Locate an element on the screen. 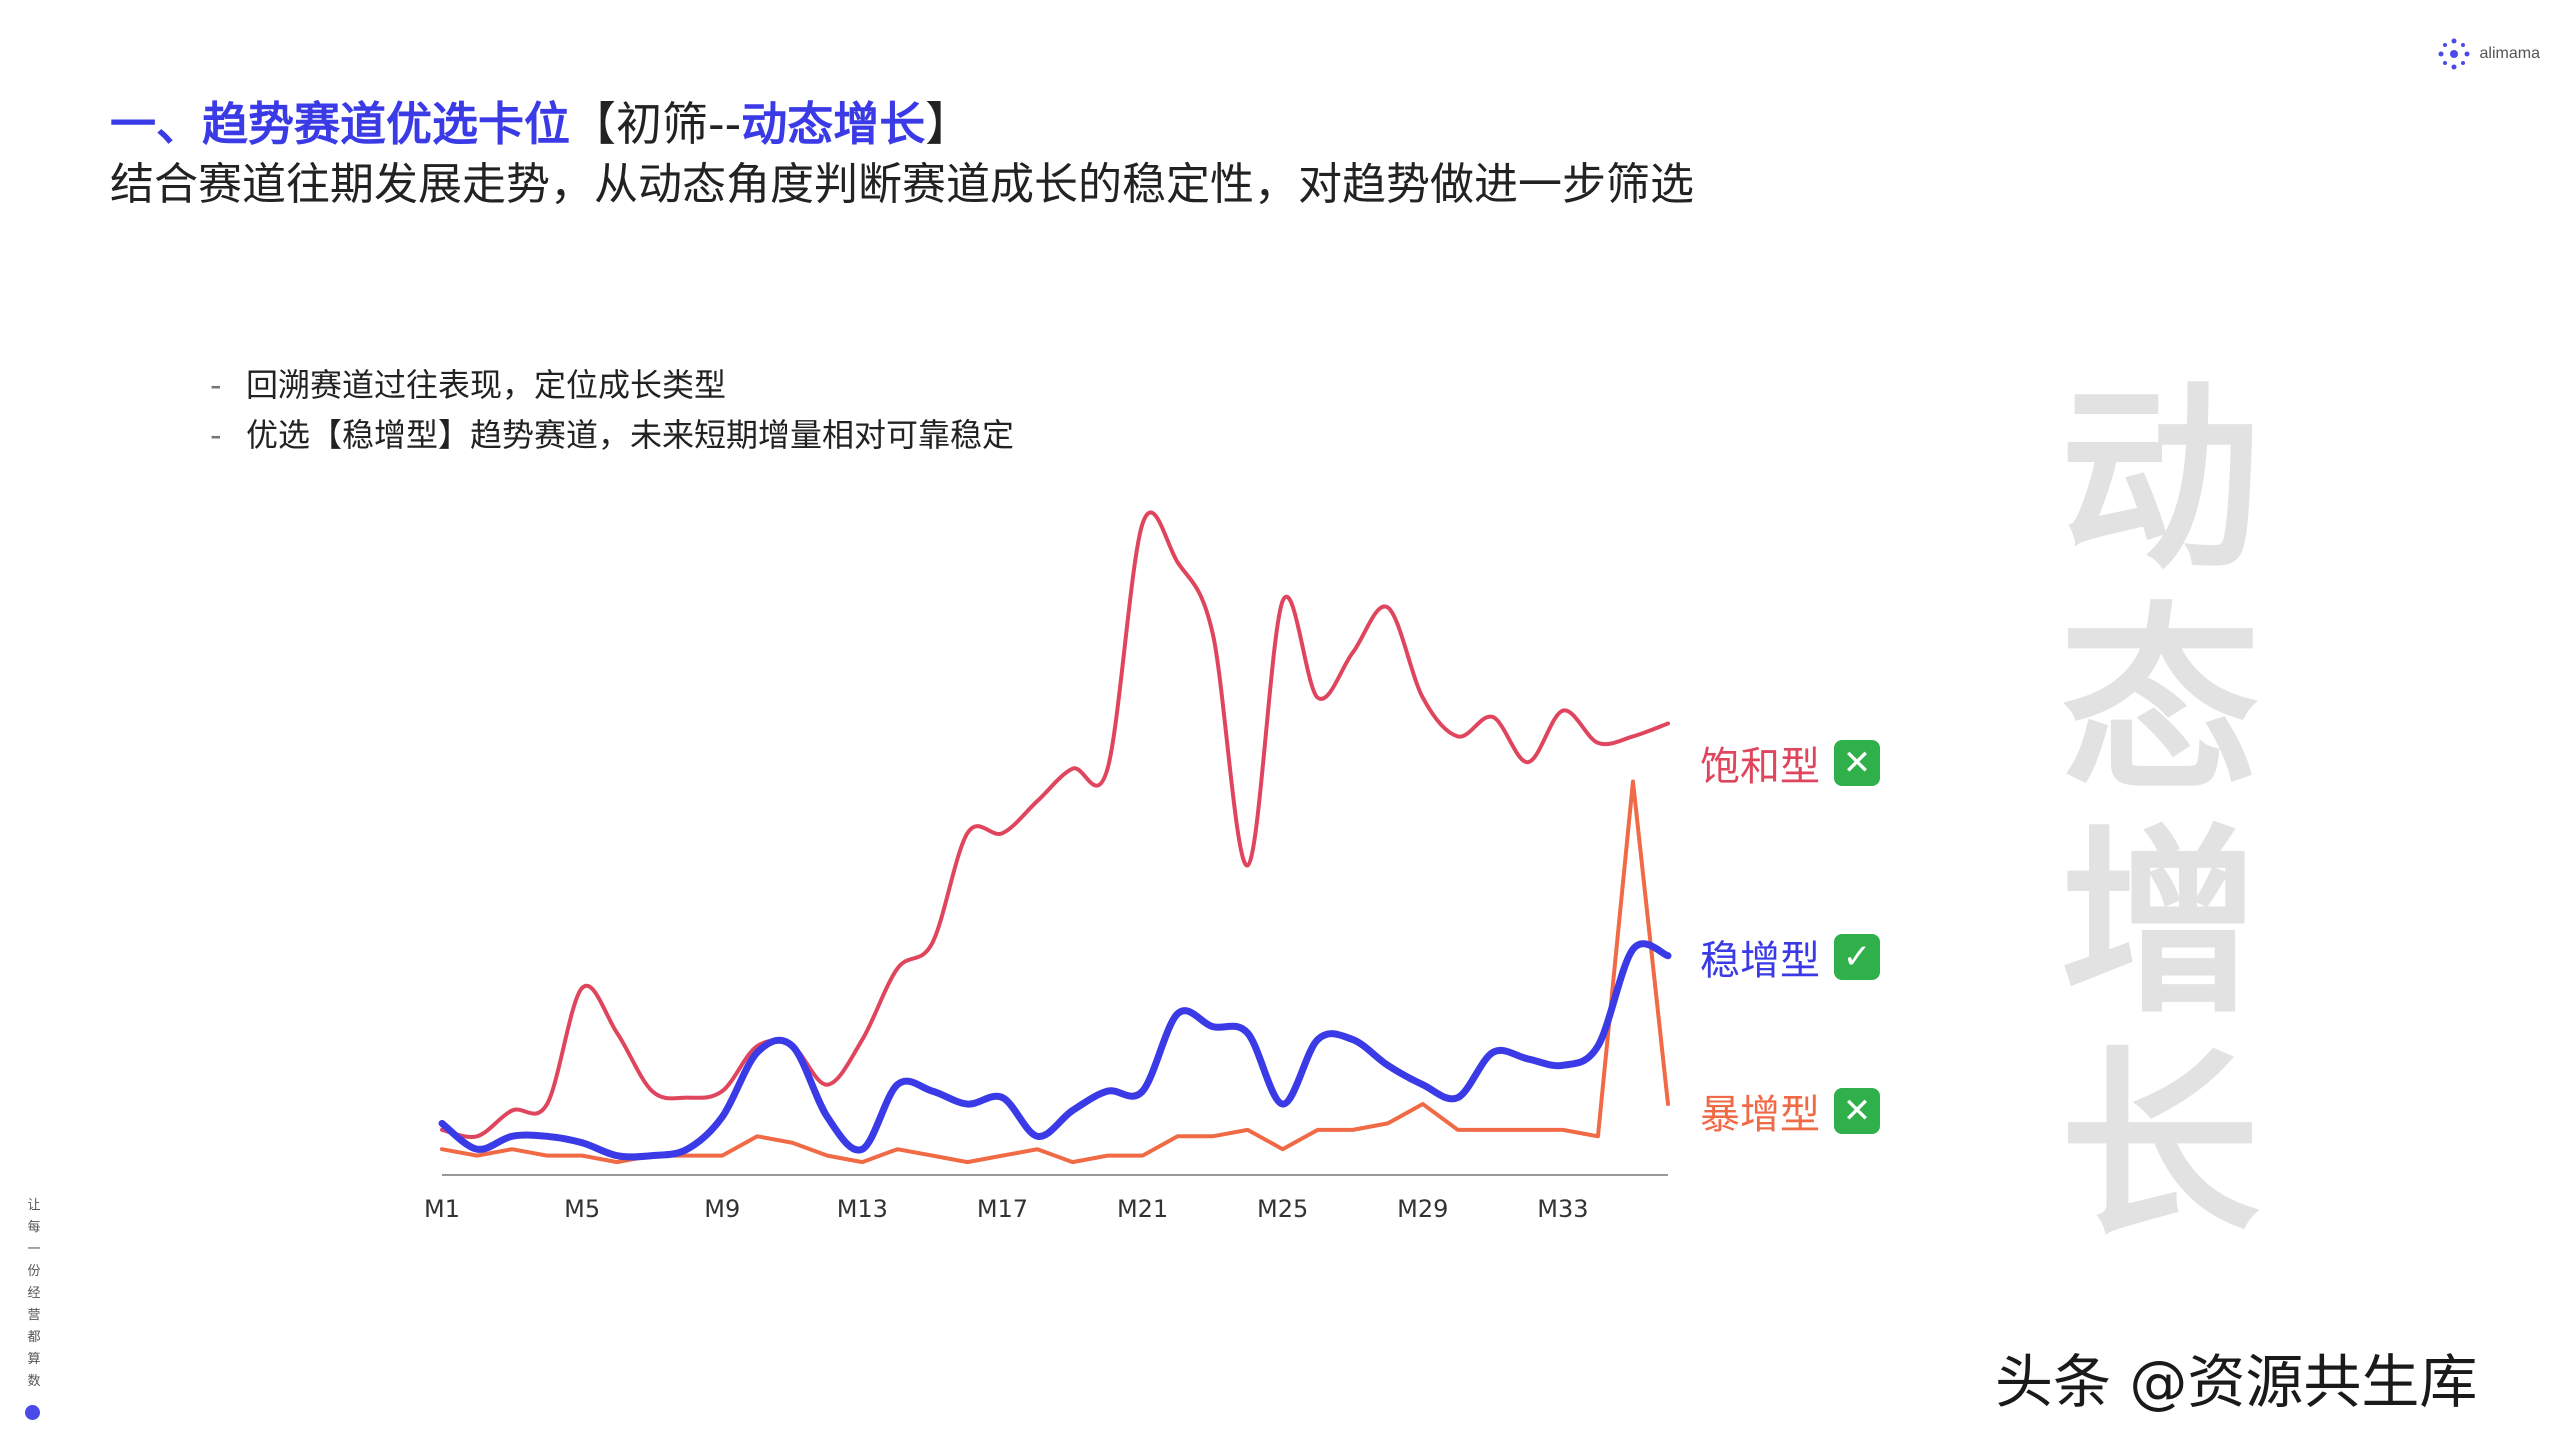 The height and width of the screenshot is (1440, 2560). series-name: 暴增型 is located at coordinates (1760, 1115).